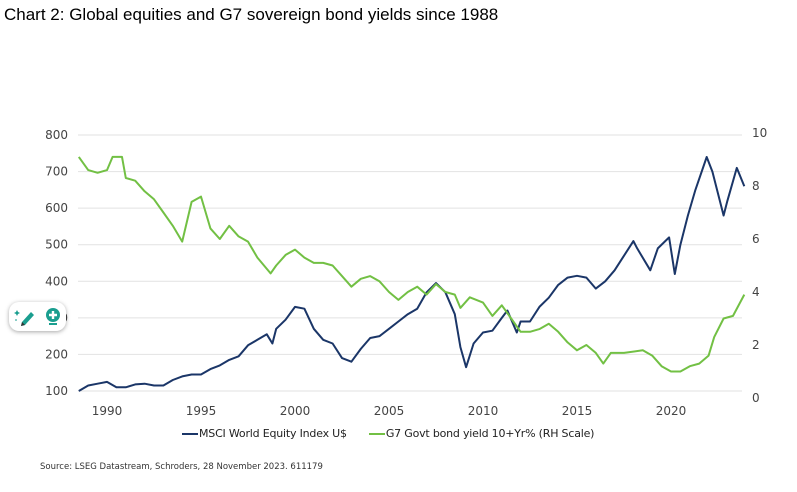 This screenshot has height=492, width=797. What do you see at coordinates (490, 433) in the screenshot?
I see `legend-label: G7 Govt bond yield 10+Yr% (RH Scale)` at bounding box center [490, 433].